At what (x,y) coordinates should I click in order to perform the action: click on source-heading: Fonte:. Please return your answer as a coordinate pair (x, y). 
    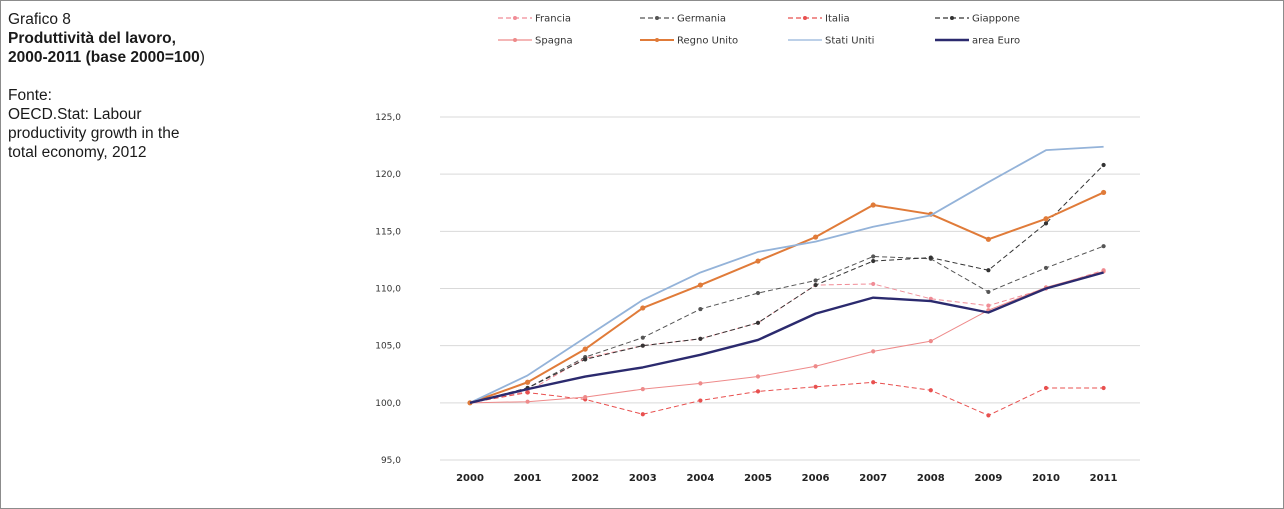
    Looking at the image, I should click on (30, 95).